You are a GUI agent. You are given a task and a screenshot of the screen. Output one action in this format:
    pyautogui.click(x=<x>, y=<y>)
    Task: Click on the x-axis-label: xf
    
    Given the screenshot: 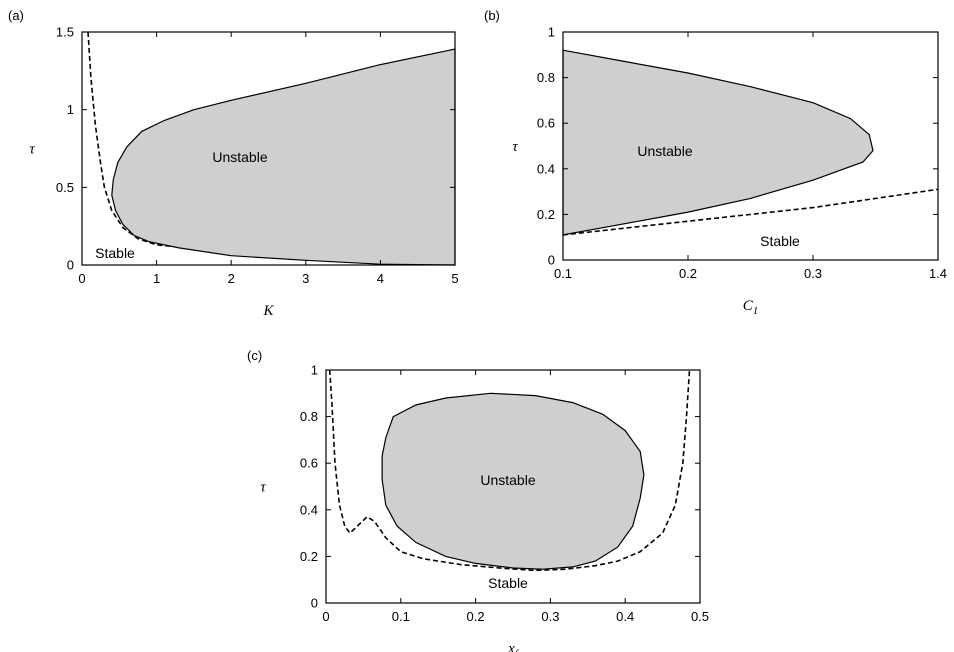 What is the action you would take?
    pyautogui.click(x=513, y=646)
    